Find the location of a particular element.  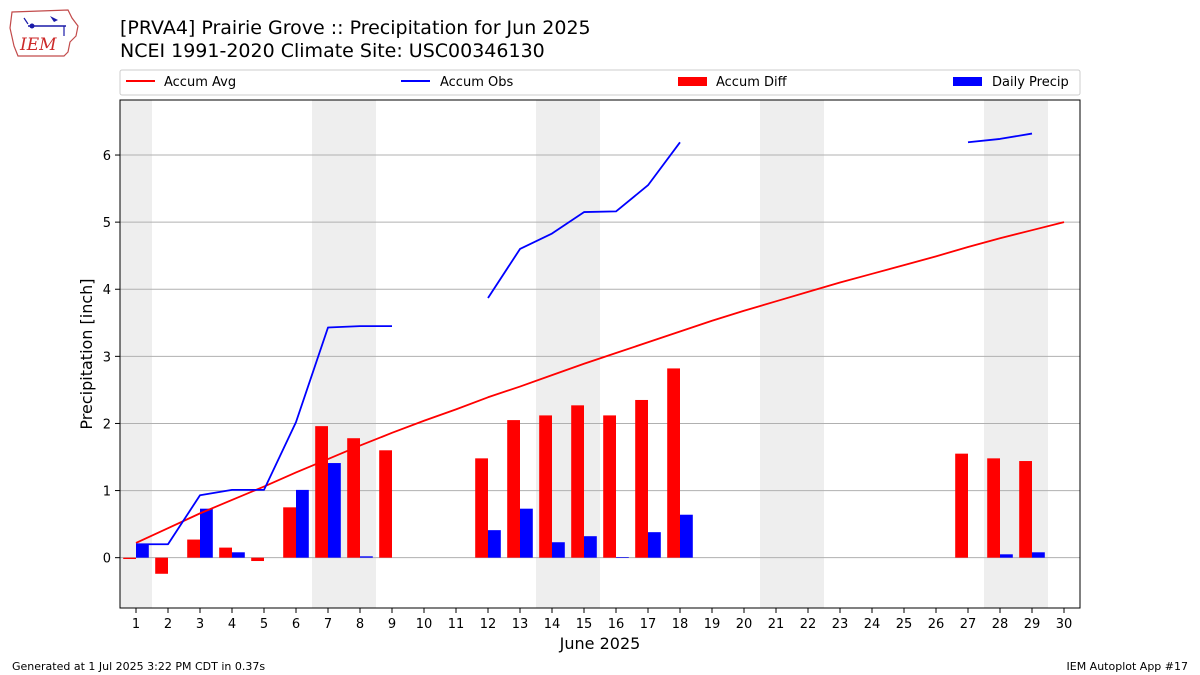

x-tick-label-17: 17 is located at coordinates (648, 624).